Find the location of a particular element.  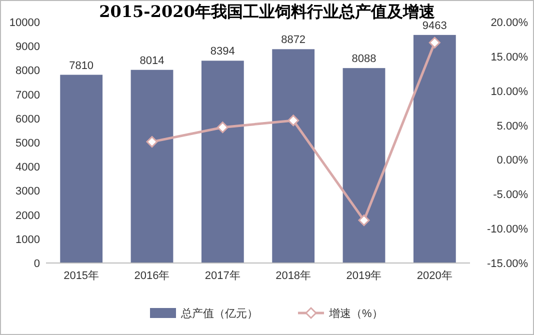

x-tick-label: 2017年 is located at coordinates (222, 276).